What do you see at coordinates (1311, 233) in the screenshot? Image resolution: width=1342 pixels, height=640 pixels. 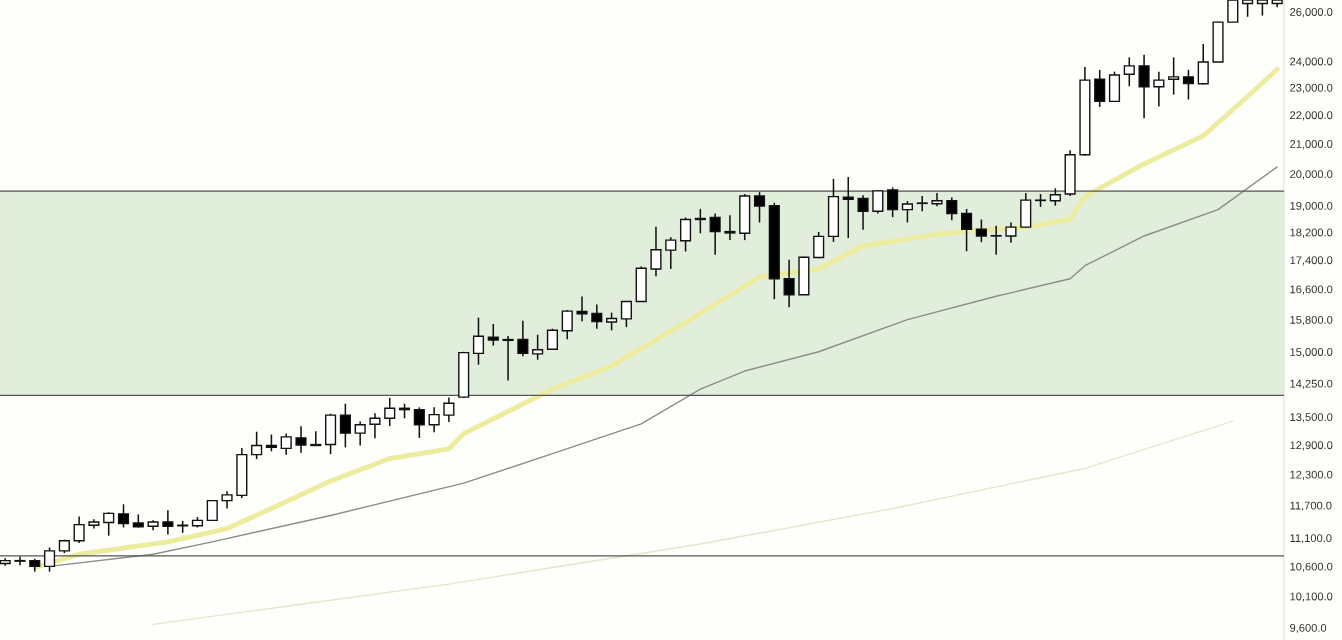 I see `y-tick-label: 18,200.0` at bounding box center [1311, 233].